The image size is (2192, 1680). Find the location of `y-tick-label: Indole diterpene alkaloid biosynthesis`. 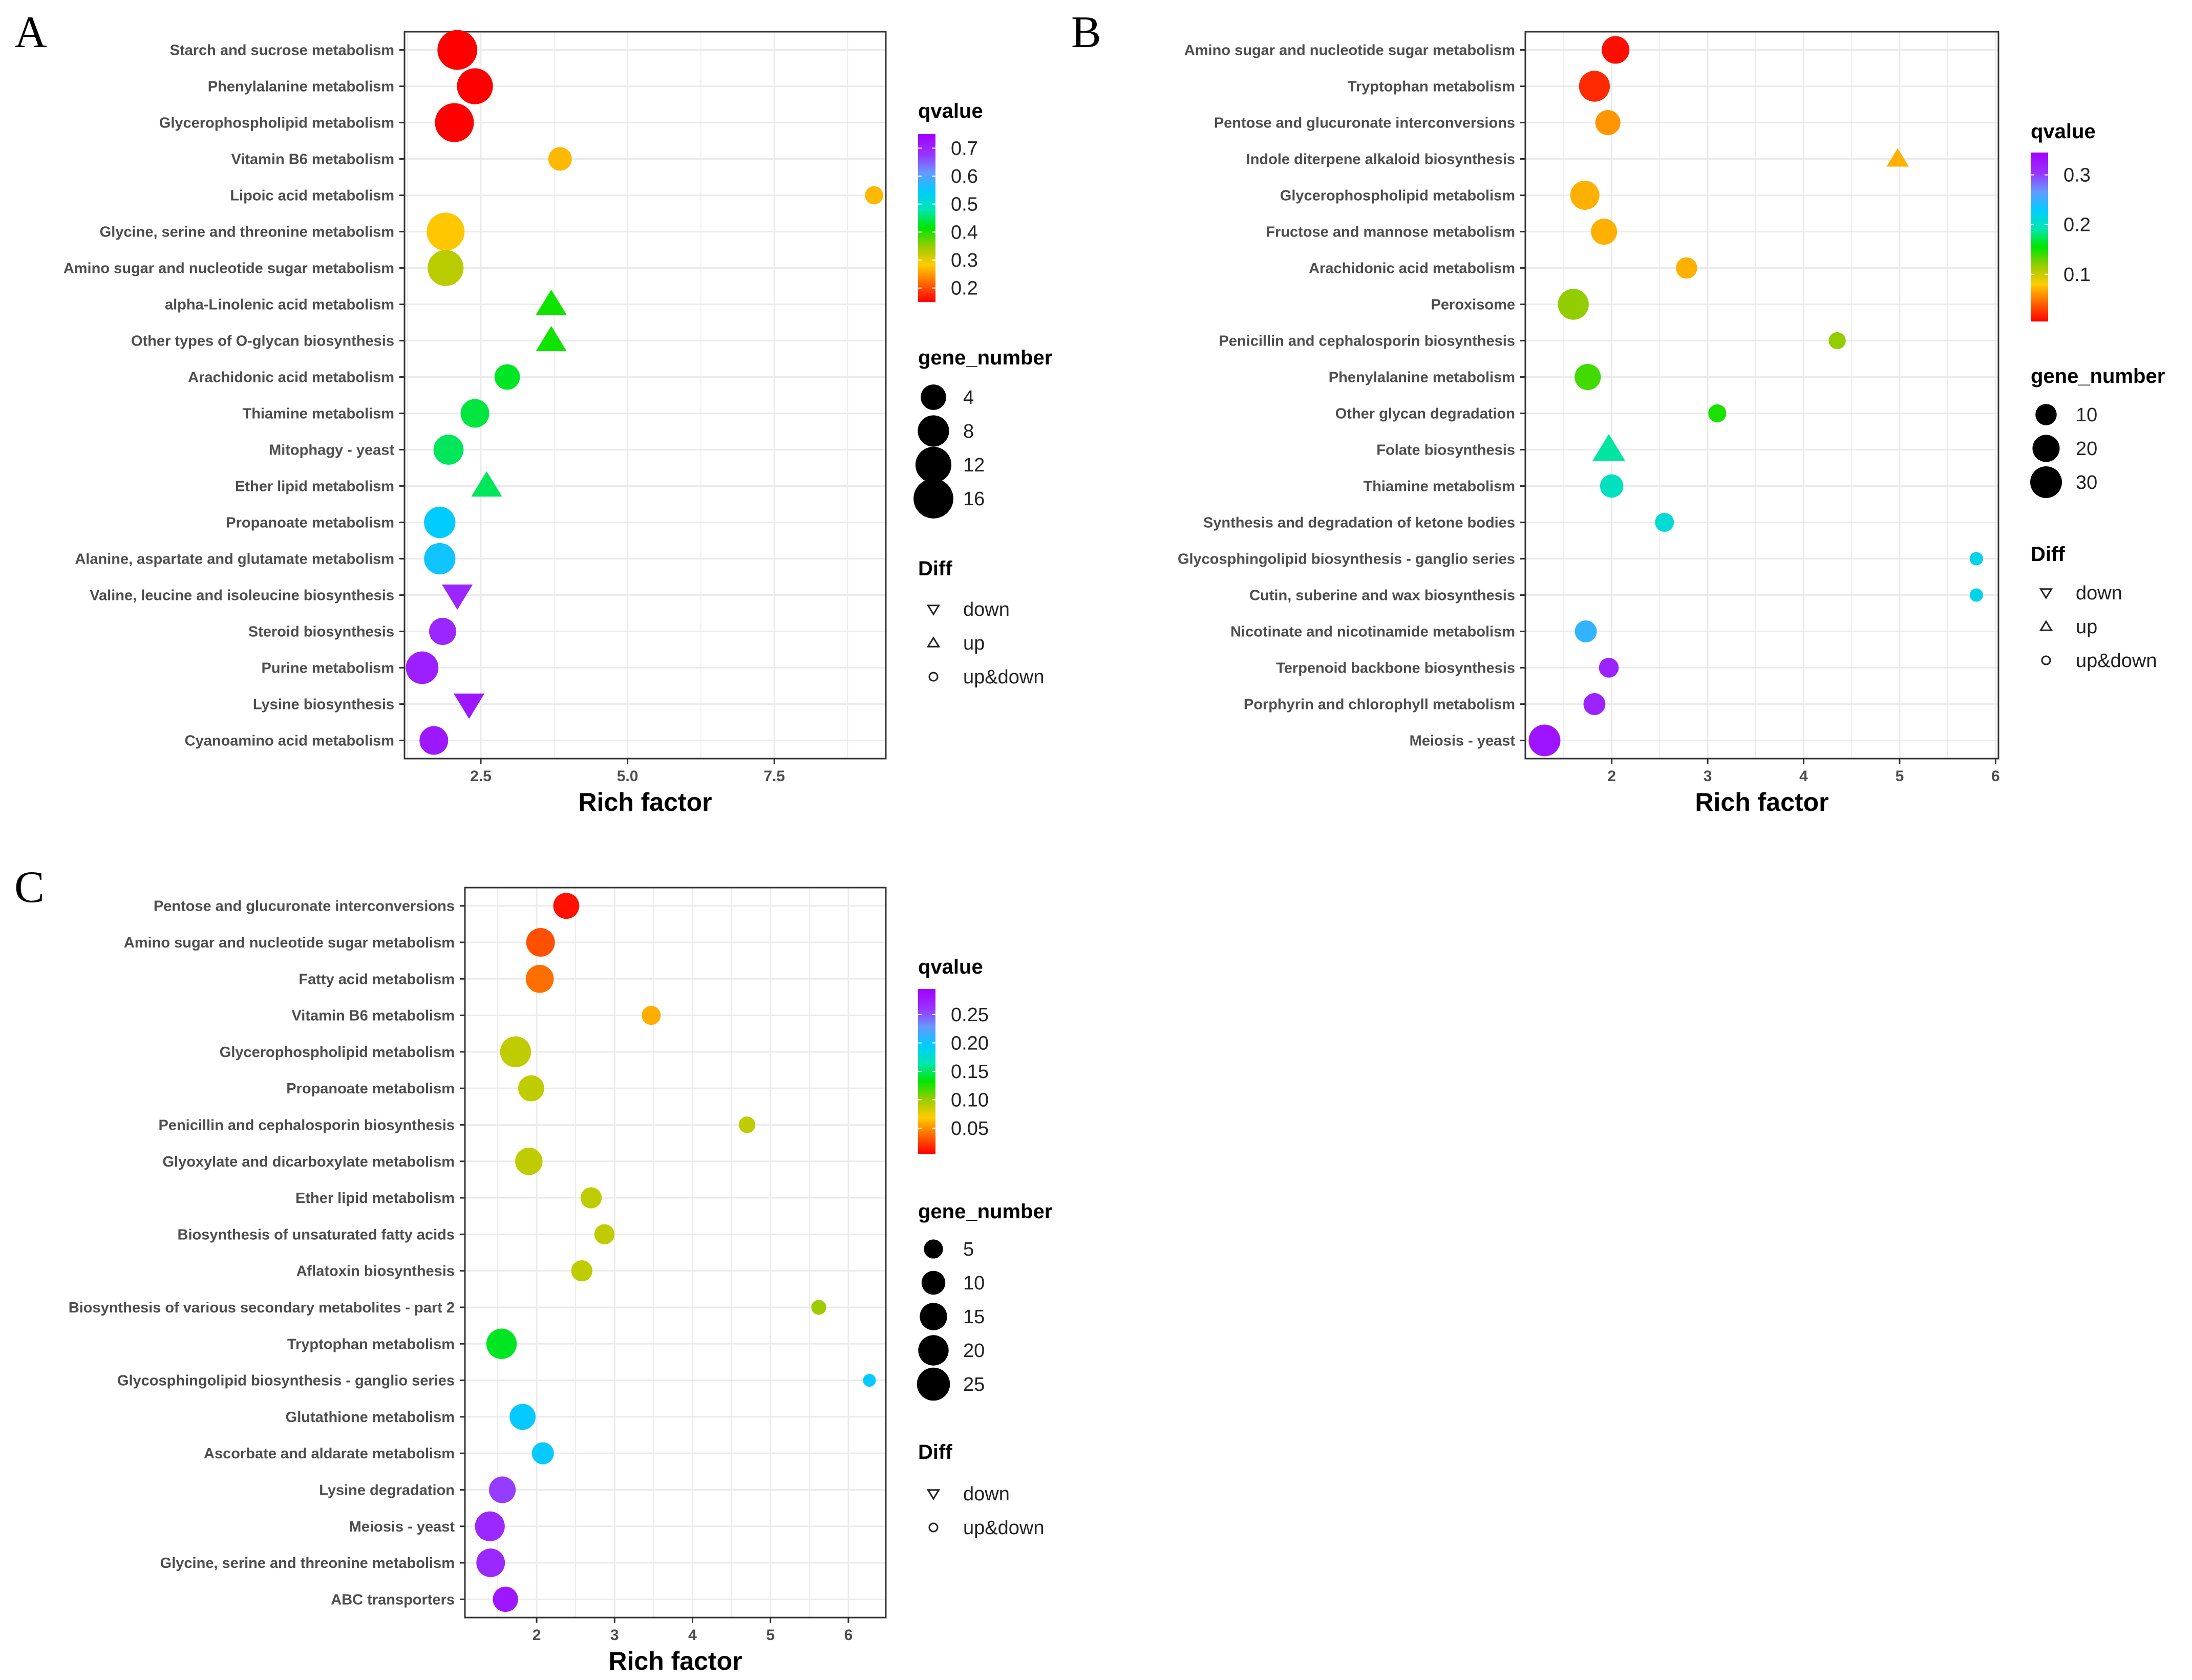

y-tick-label: Indole diterpene alkaloid biosynthesis is located at coordinates (1380, 160).